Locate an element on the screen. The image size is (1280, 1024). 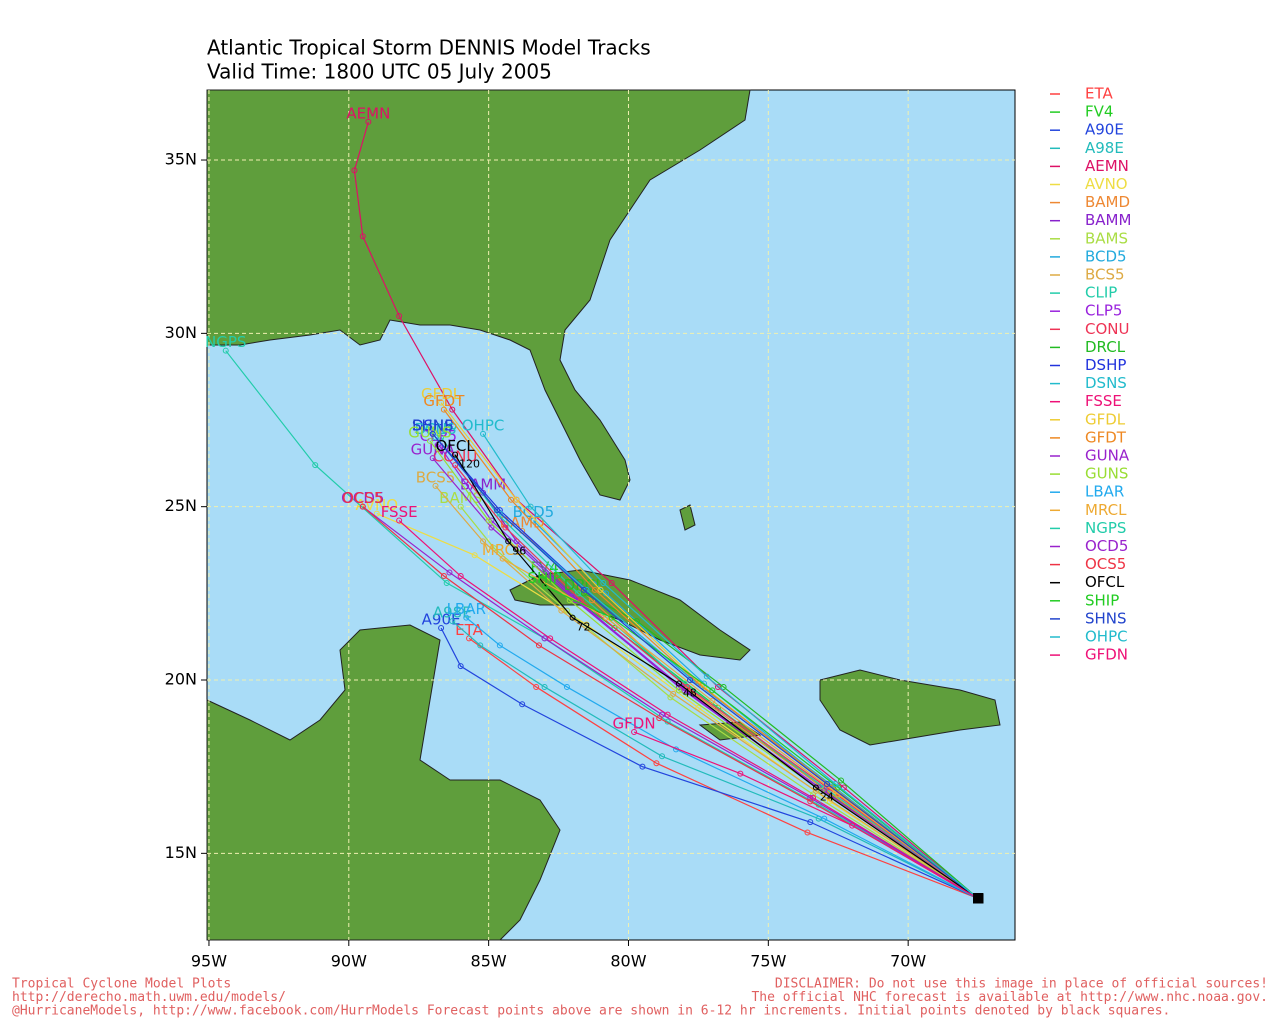
track-label: BCD5 is located at coordinates (534, 512).